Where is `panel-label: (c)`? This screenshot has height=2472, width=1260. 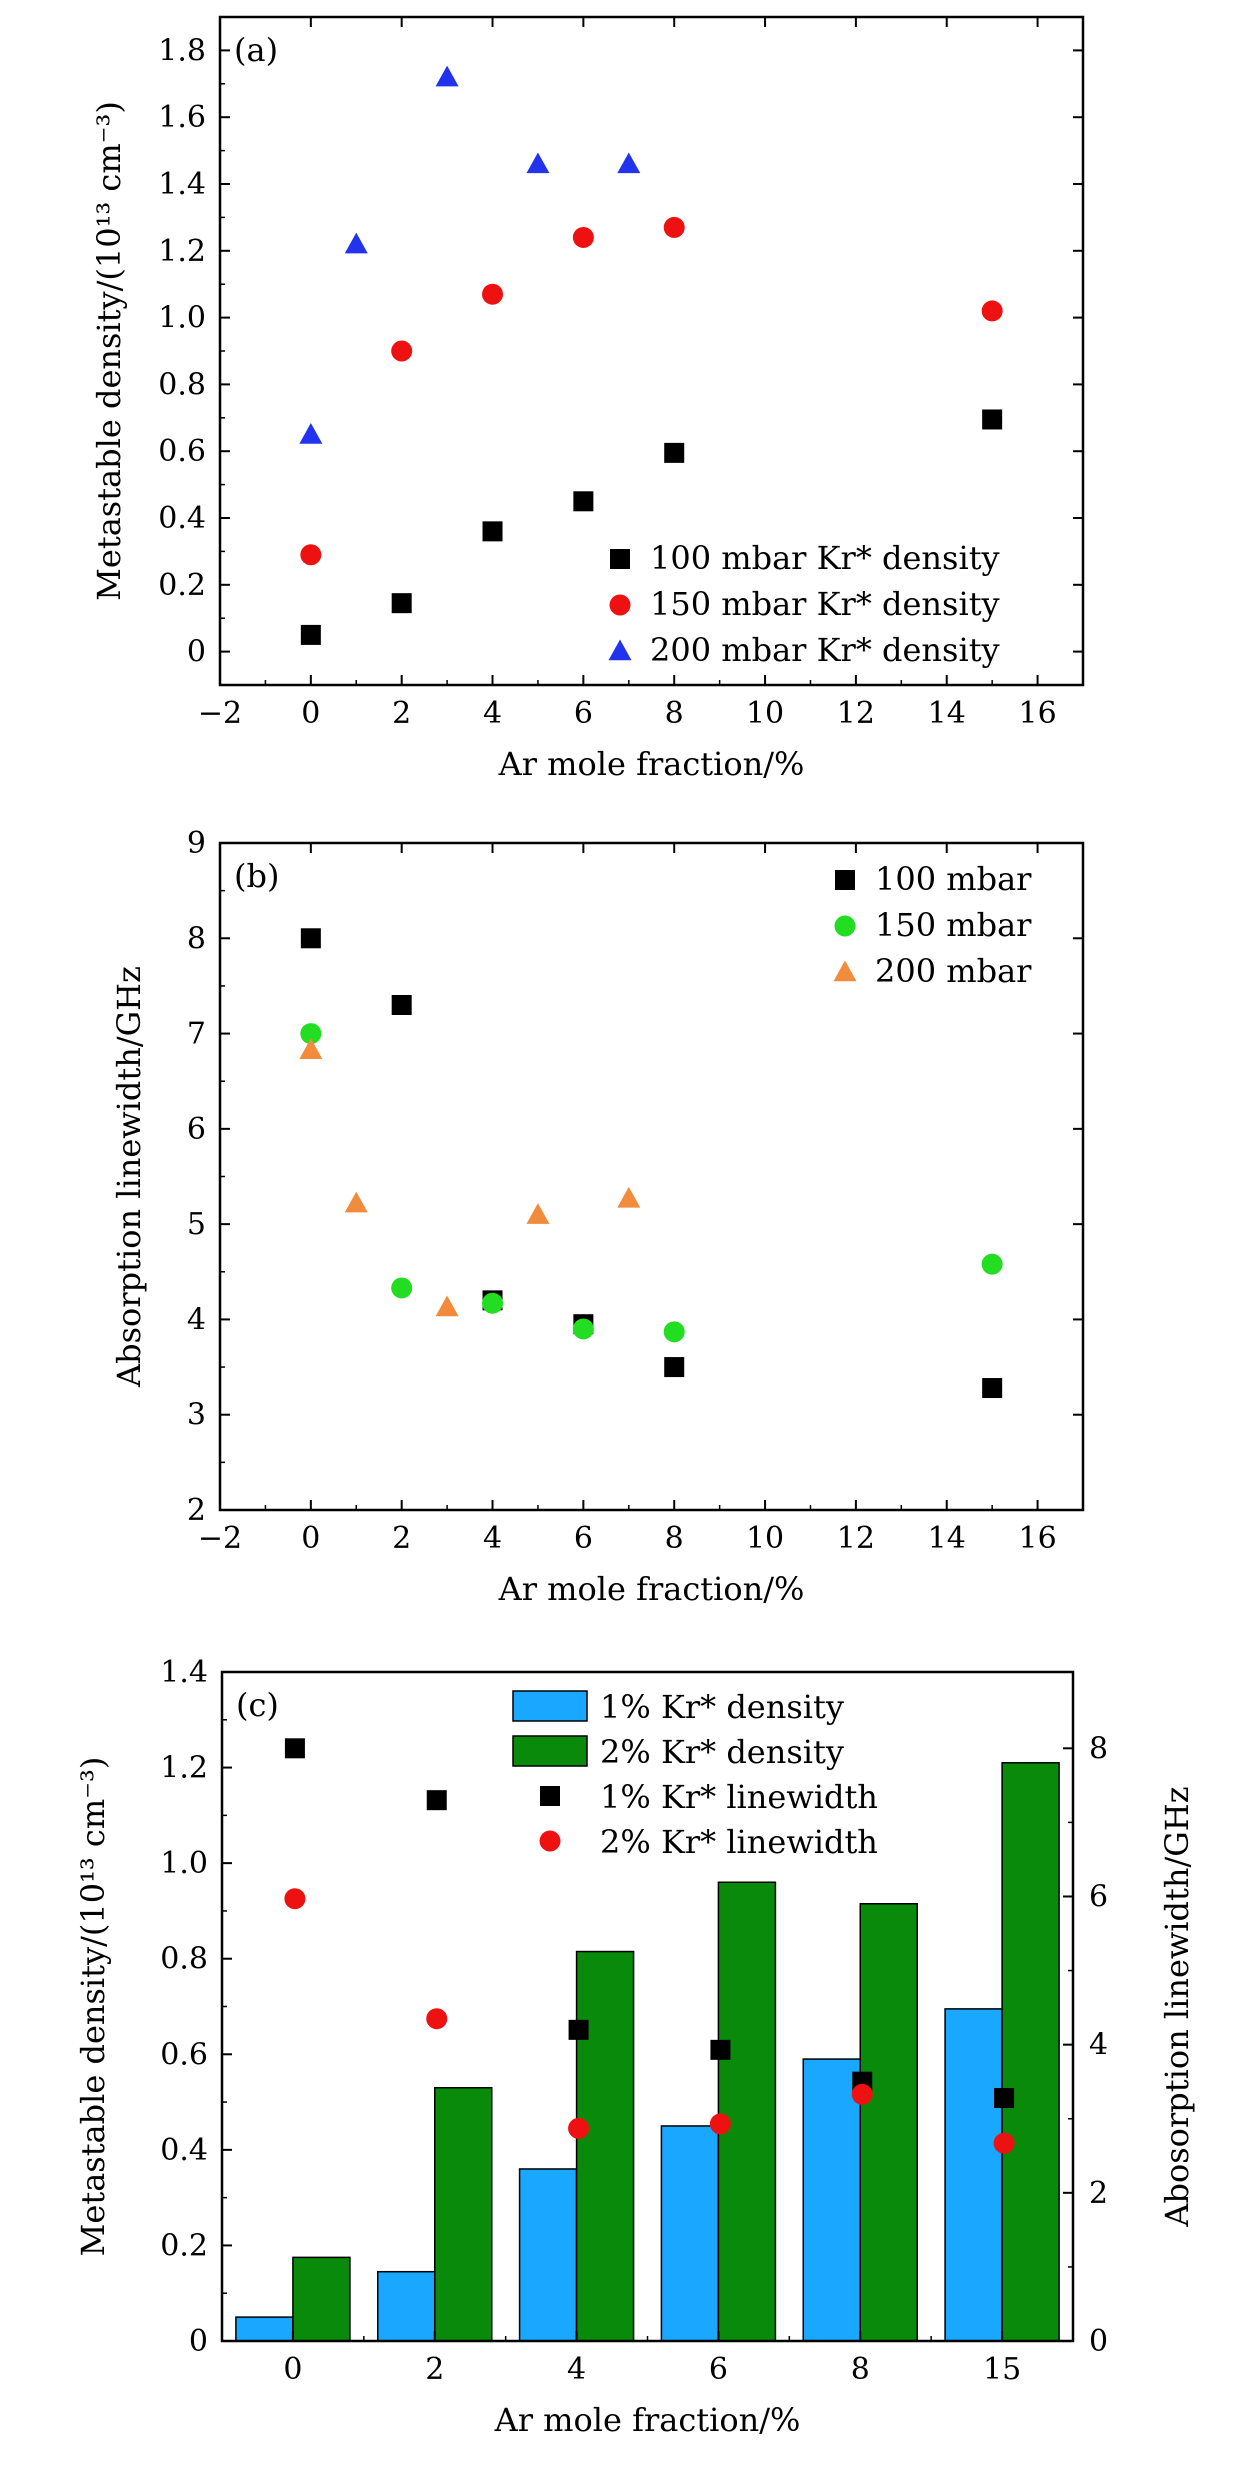
panel-label: (c) is located at coordinates (257, 1705).